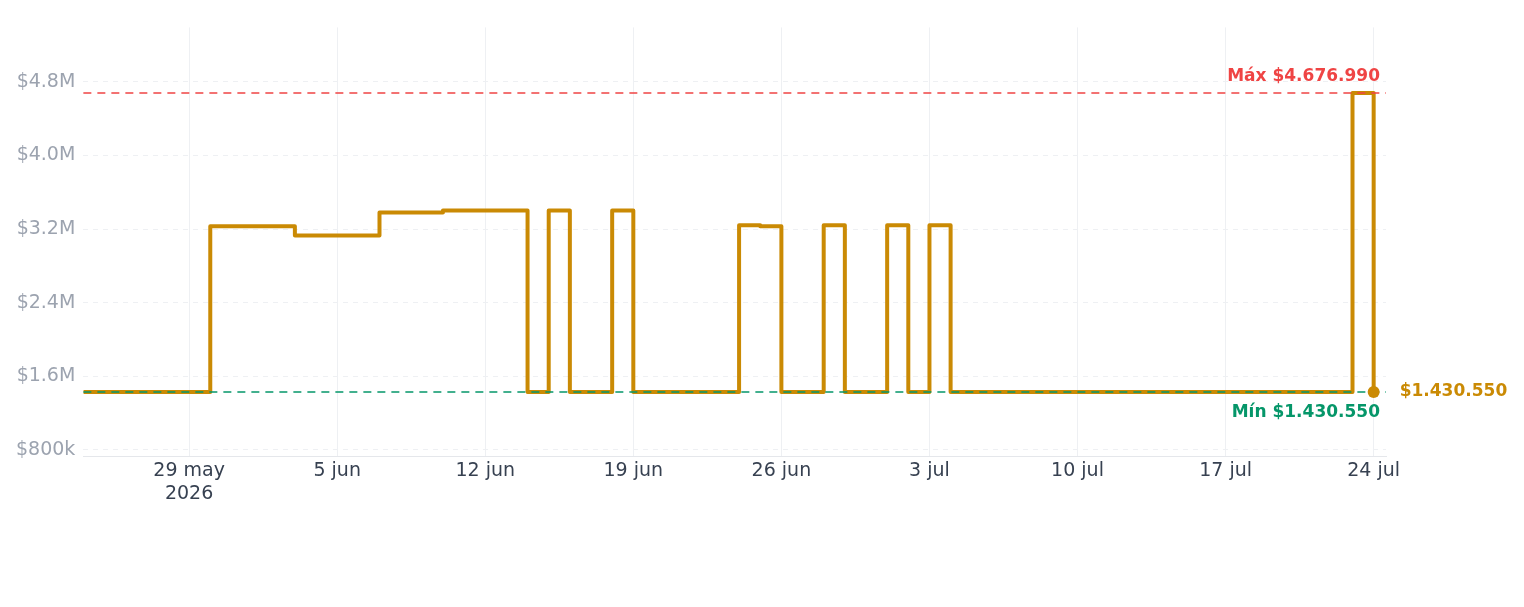  I want to click on y-tick-label: $3.2M, so click(46, 226).